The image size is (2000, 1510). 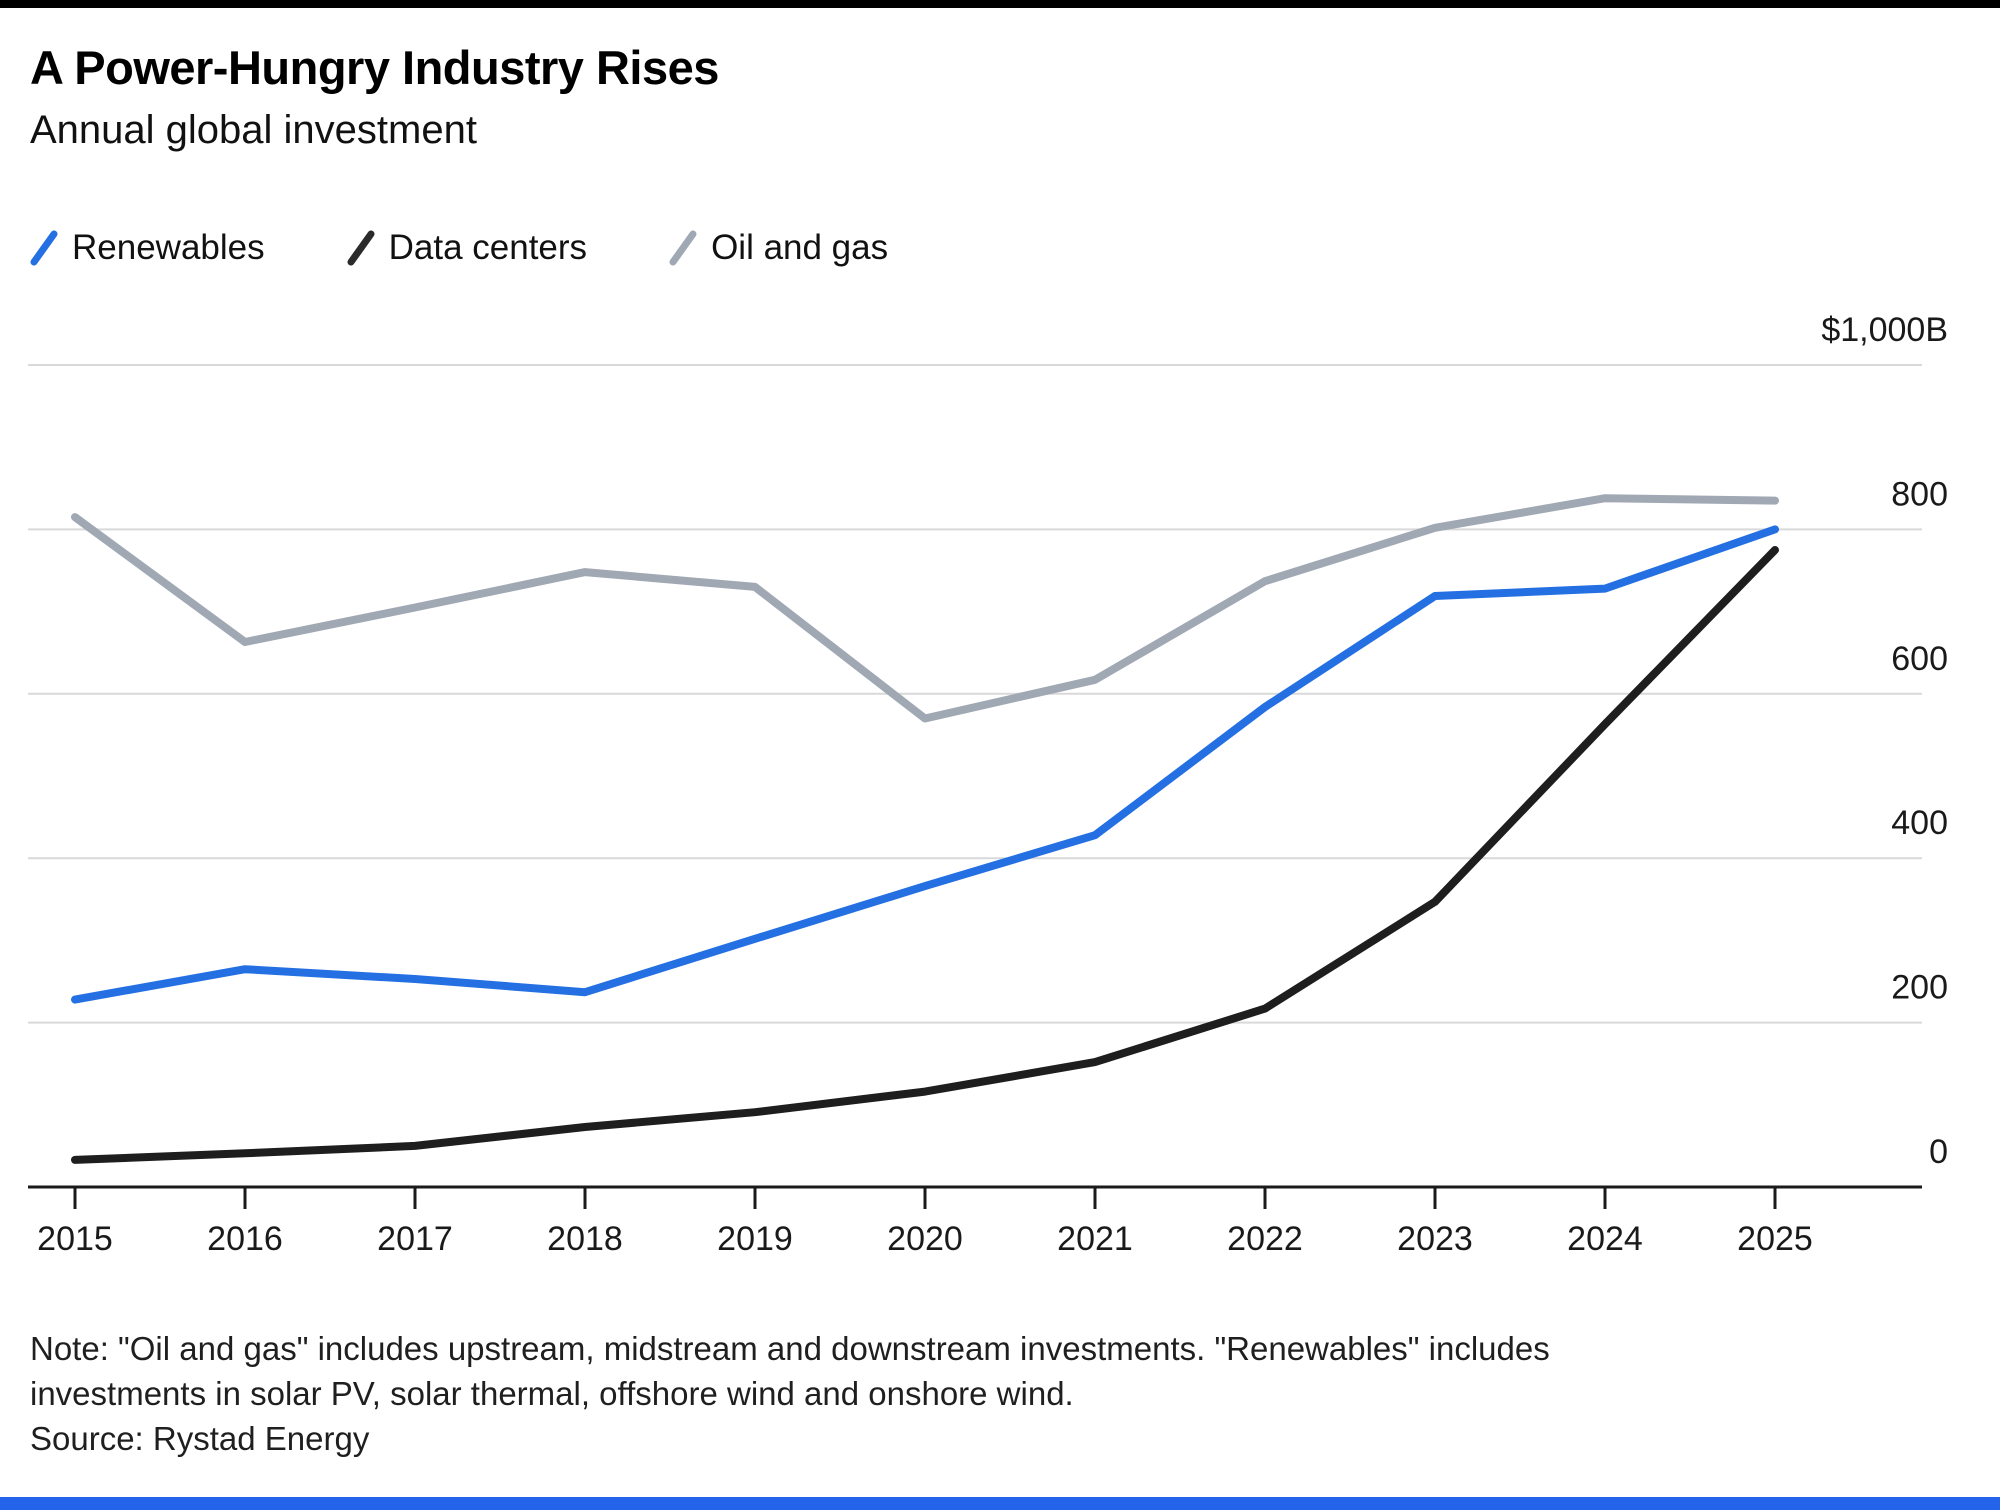 What do you see at coordinates (1919, 988) in the screenshot?
I see `y-axis-label-200: 200` at bounding box center [1919, 988].